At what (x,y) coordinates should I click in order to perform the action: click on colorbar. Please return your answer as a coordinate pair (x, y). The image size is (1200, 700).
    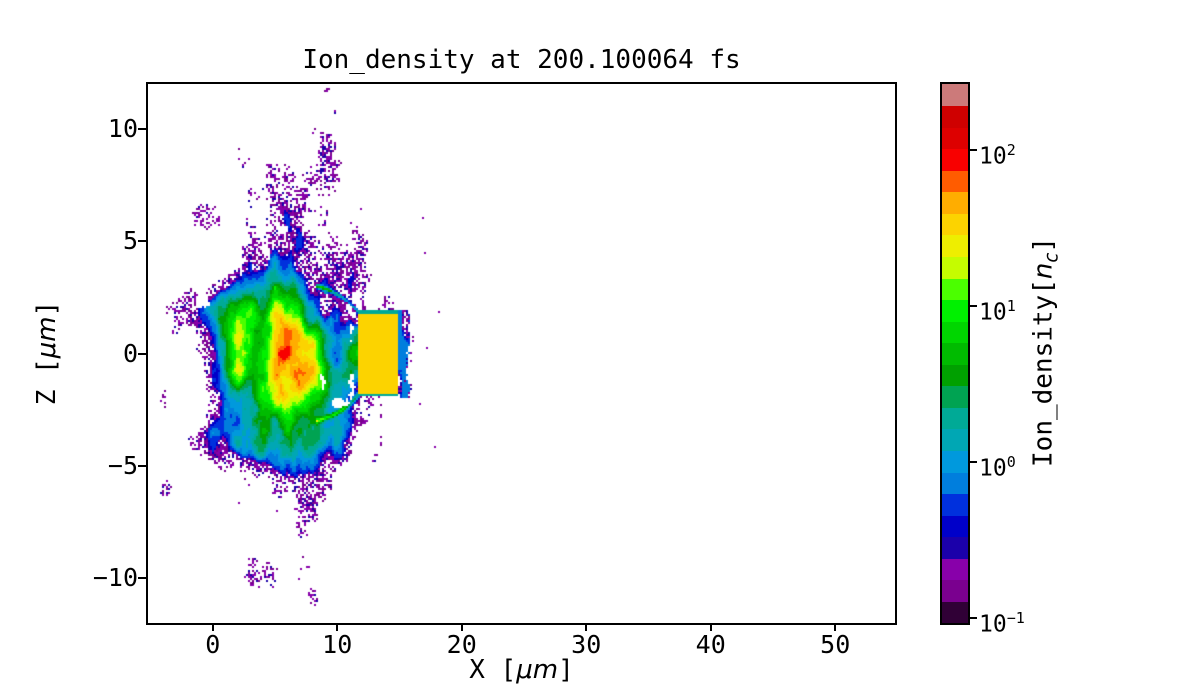
    Looking at the image, I should click on (955, 353).